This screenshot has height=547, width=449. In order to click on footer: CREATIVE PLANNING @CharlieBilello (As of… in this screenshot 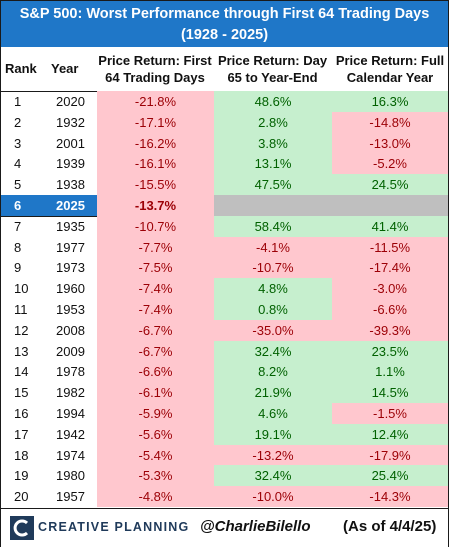, I will do `click(224, 527)`.